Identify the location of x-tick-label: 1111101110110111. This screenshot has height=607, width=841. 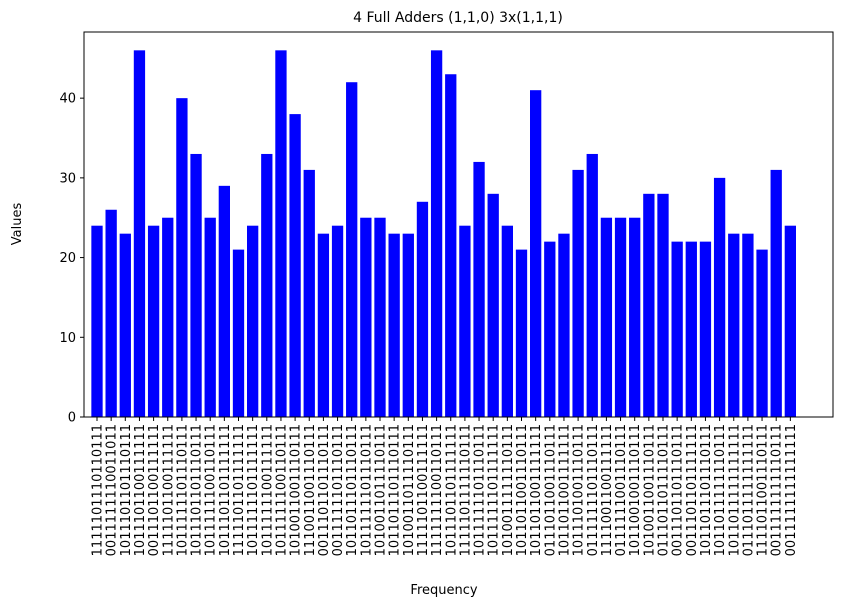
(98, 490).